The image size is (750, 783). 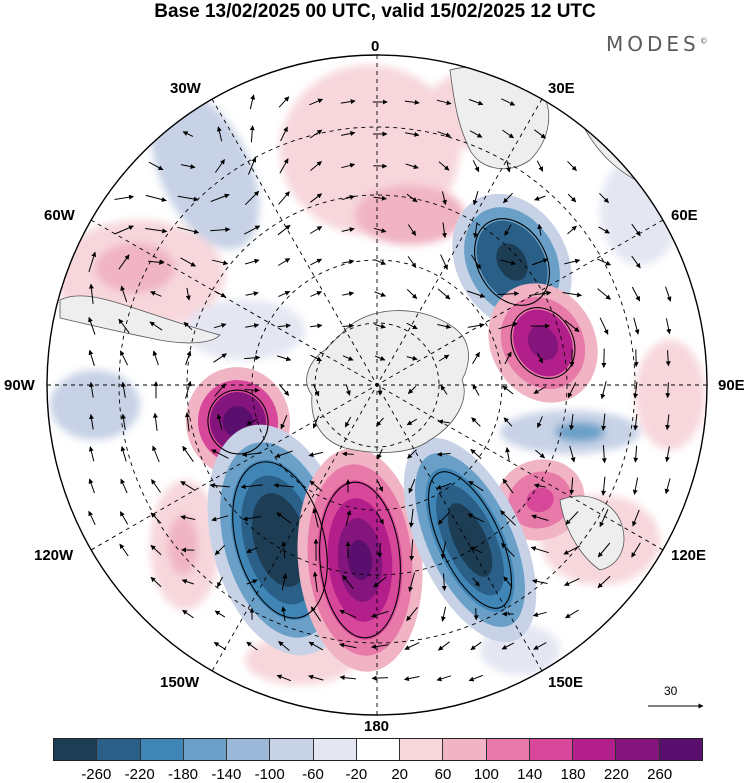 What do you see at coordinates (671, 691) in the screenshot?
I see `reference-vector-label: 30` at bounding box center [671, 691].